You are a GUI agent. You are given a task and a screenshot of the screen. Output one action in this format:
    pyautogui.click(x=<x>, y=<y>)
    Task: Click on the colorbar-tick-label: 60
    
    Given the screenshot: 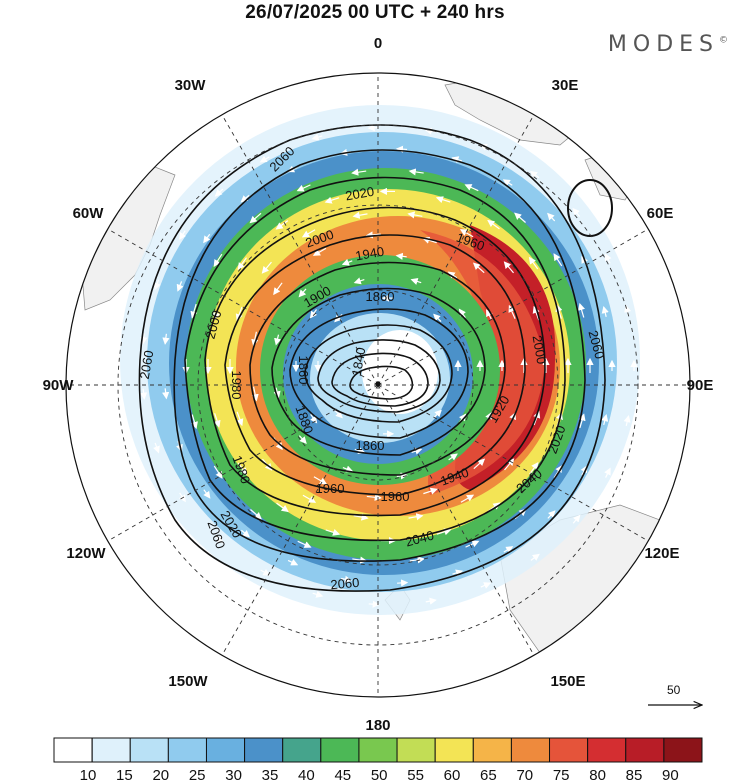 What is the action you would take?
    pyautogui.click(x=452, y=774)
    